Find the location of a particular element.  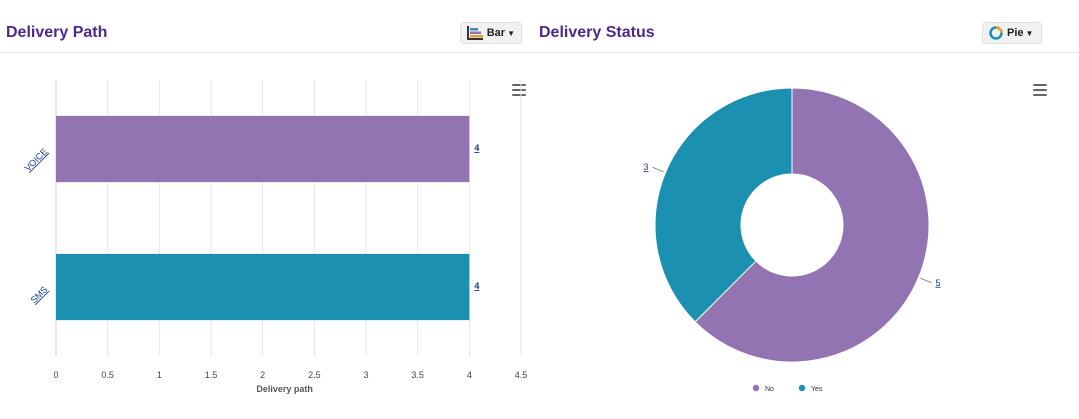

delivery-path-title: Delivery Path is located at coordinates (57, 32).